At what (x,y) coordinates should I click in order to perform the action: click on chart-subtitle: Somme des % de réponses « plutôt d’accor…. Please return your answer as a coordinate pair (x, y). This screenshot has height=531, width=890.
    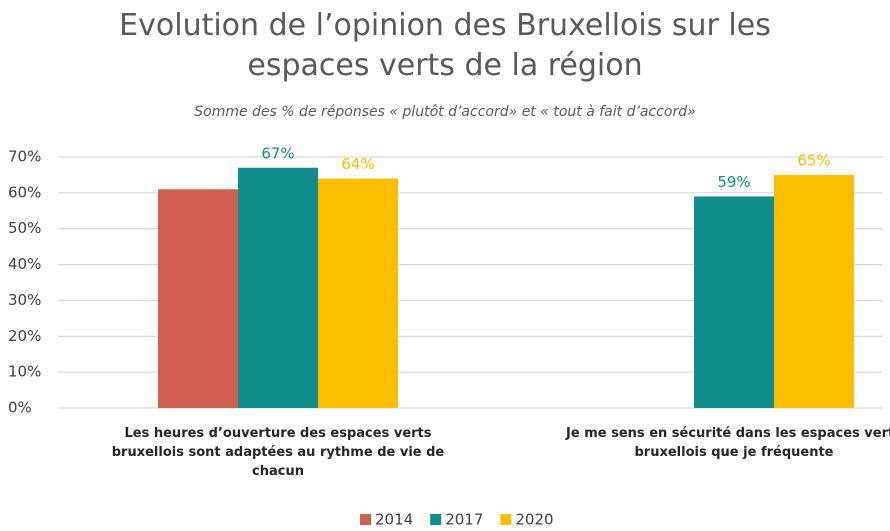
    Looking at the image, I should click on (445, 112).